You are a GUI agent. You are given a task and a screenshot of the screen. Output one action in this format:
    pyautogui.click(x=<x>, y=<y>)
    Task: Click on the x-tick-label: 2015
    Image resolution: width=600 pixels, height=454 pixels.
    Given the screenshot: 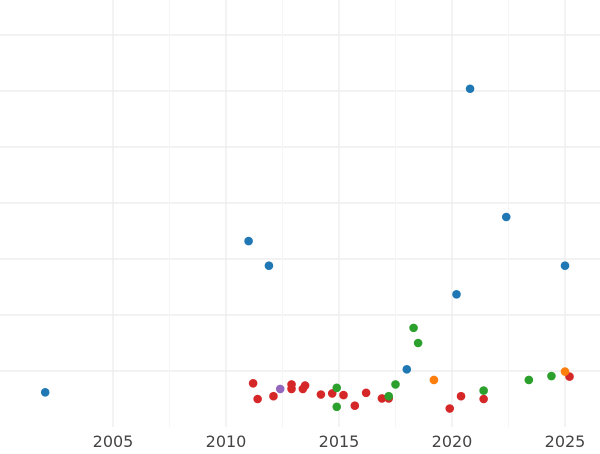 What is the action you would take?
    pyautogui.click(x=339, y=441)
    